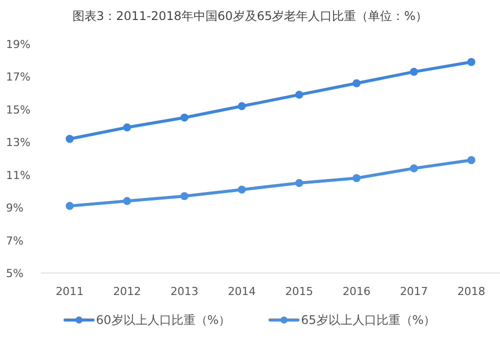 The height and width of the screenshot is (362, 500). What do you see at coordinates (18, 175) in the screenshot?
I see `y-tick-label: 11%` at bounding box center [18, 175].